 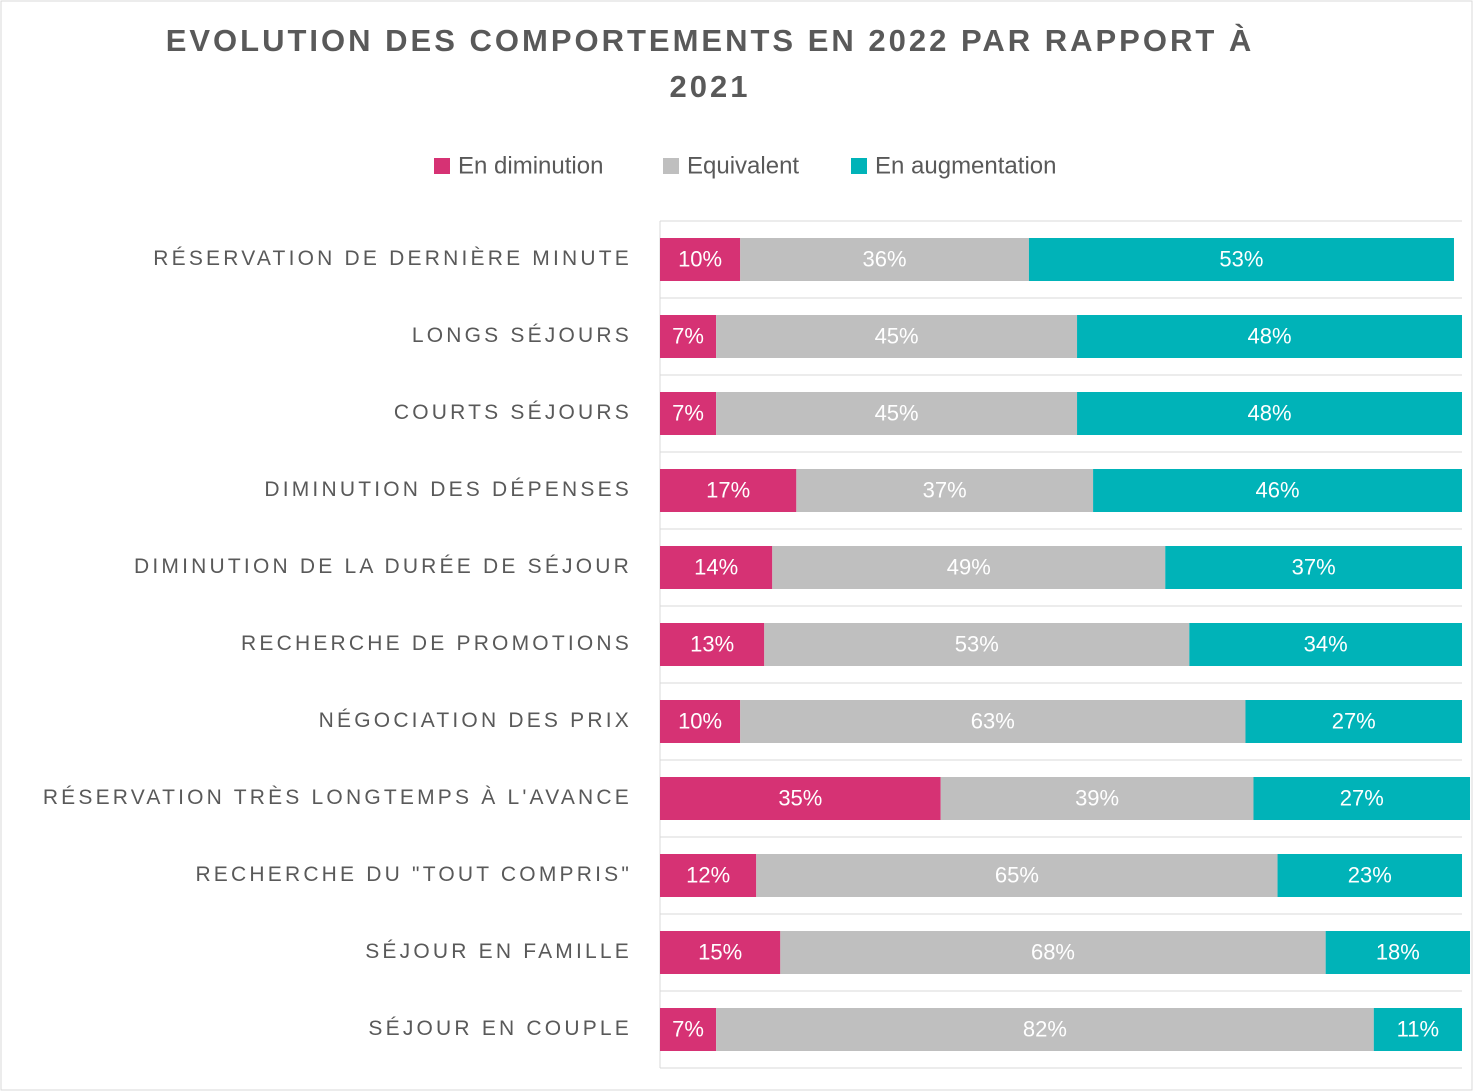 What do you see at coordinates (436, 643) in the screenshot?
I see `y-tick-label: RECHERCHE DE PROMOTIONS` at bounding box center [436, 643].